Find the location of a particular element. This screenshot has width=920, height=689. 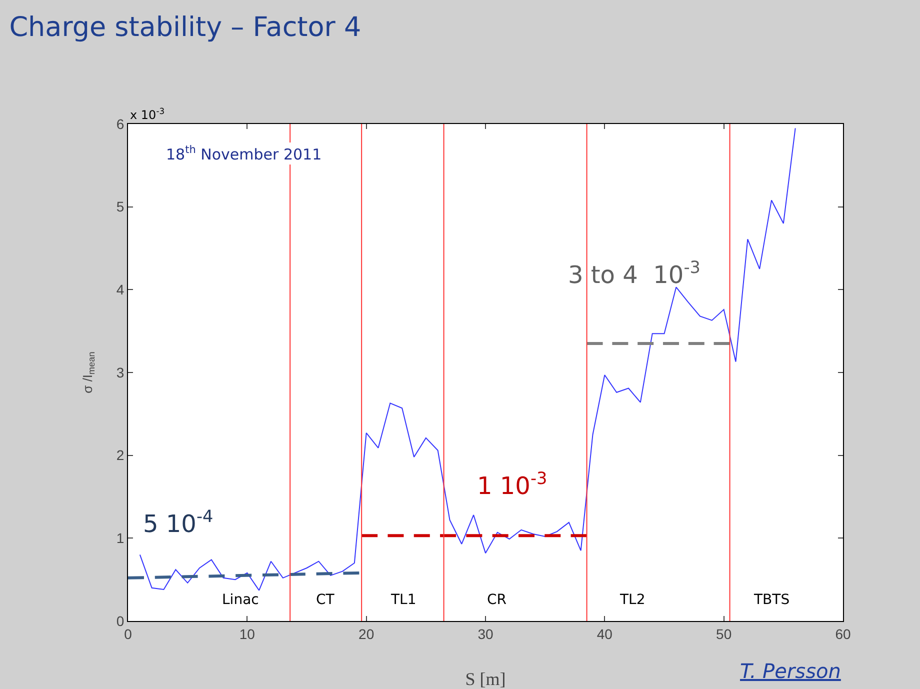

y-tick-label: 6 is located at coordinates (120, 124).